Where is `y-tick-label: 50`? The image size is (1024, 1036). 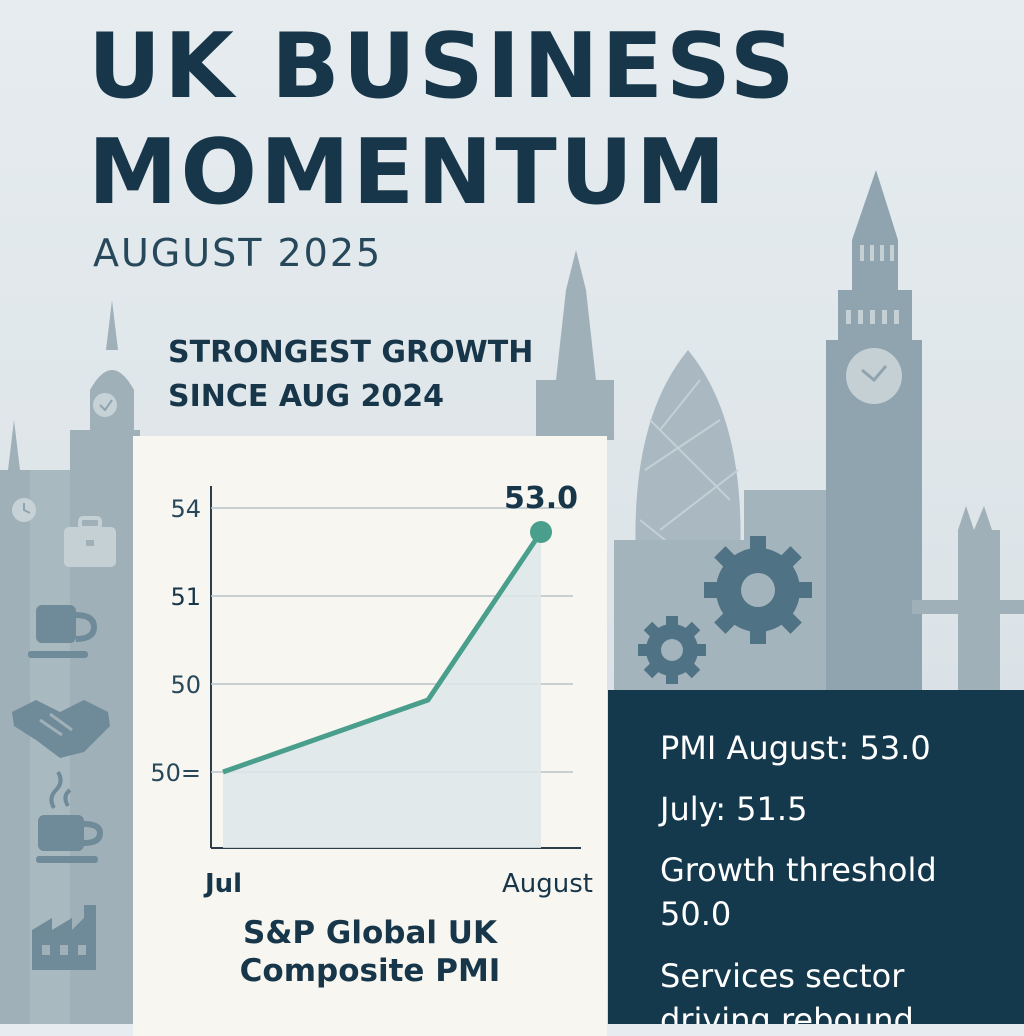 y-tick-label: 50 is located at coordinates (185, 685).